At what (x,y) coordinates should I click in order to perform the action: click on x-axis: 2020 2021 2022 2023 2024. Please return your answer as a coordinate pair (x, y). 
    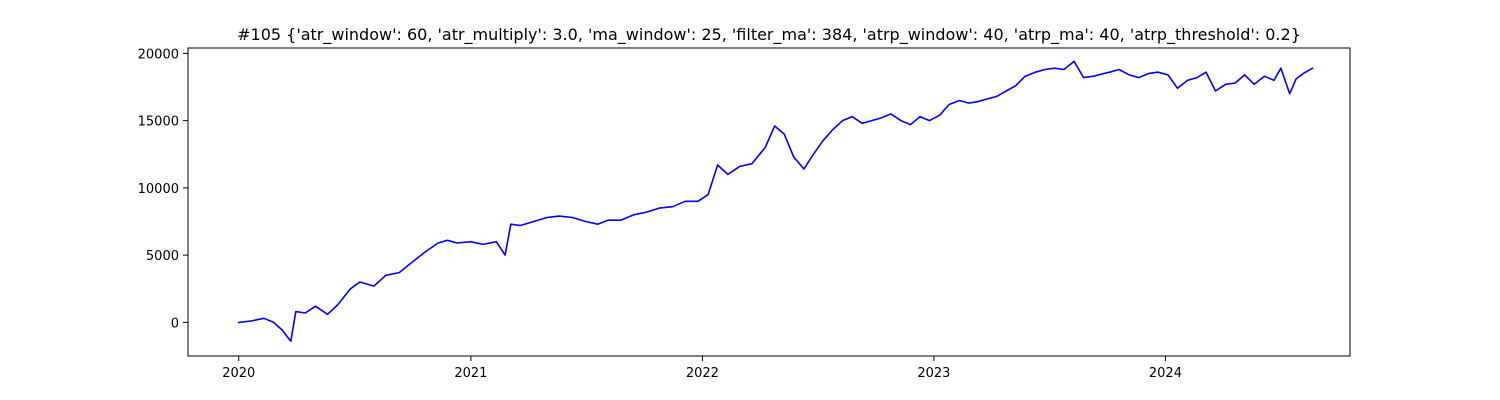
    Looking at the image, I should click on (702, 368).